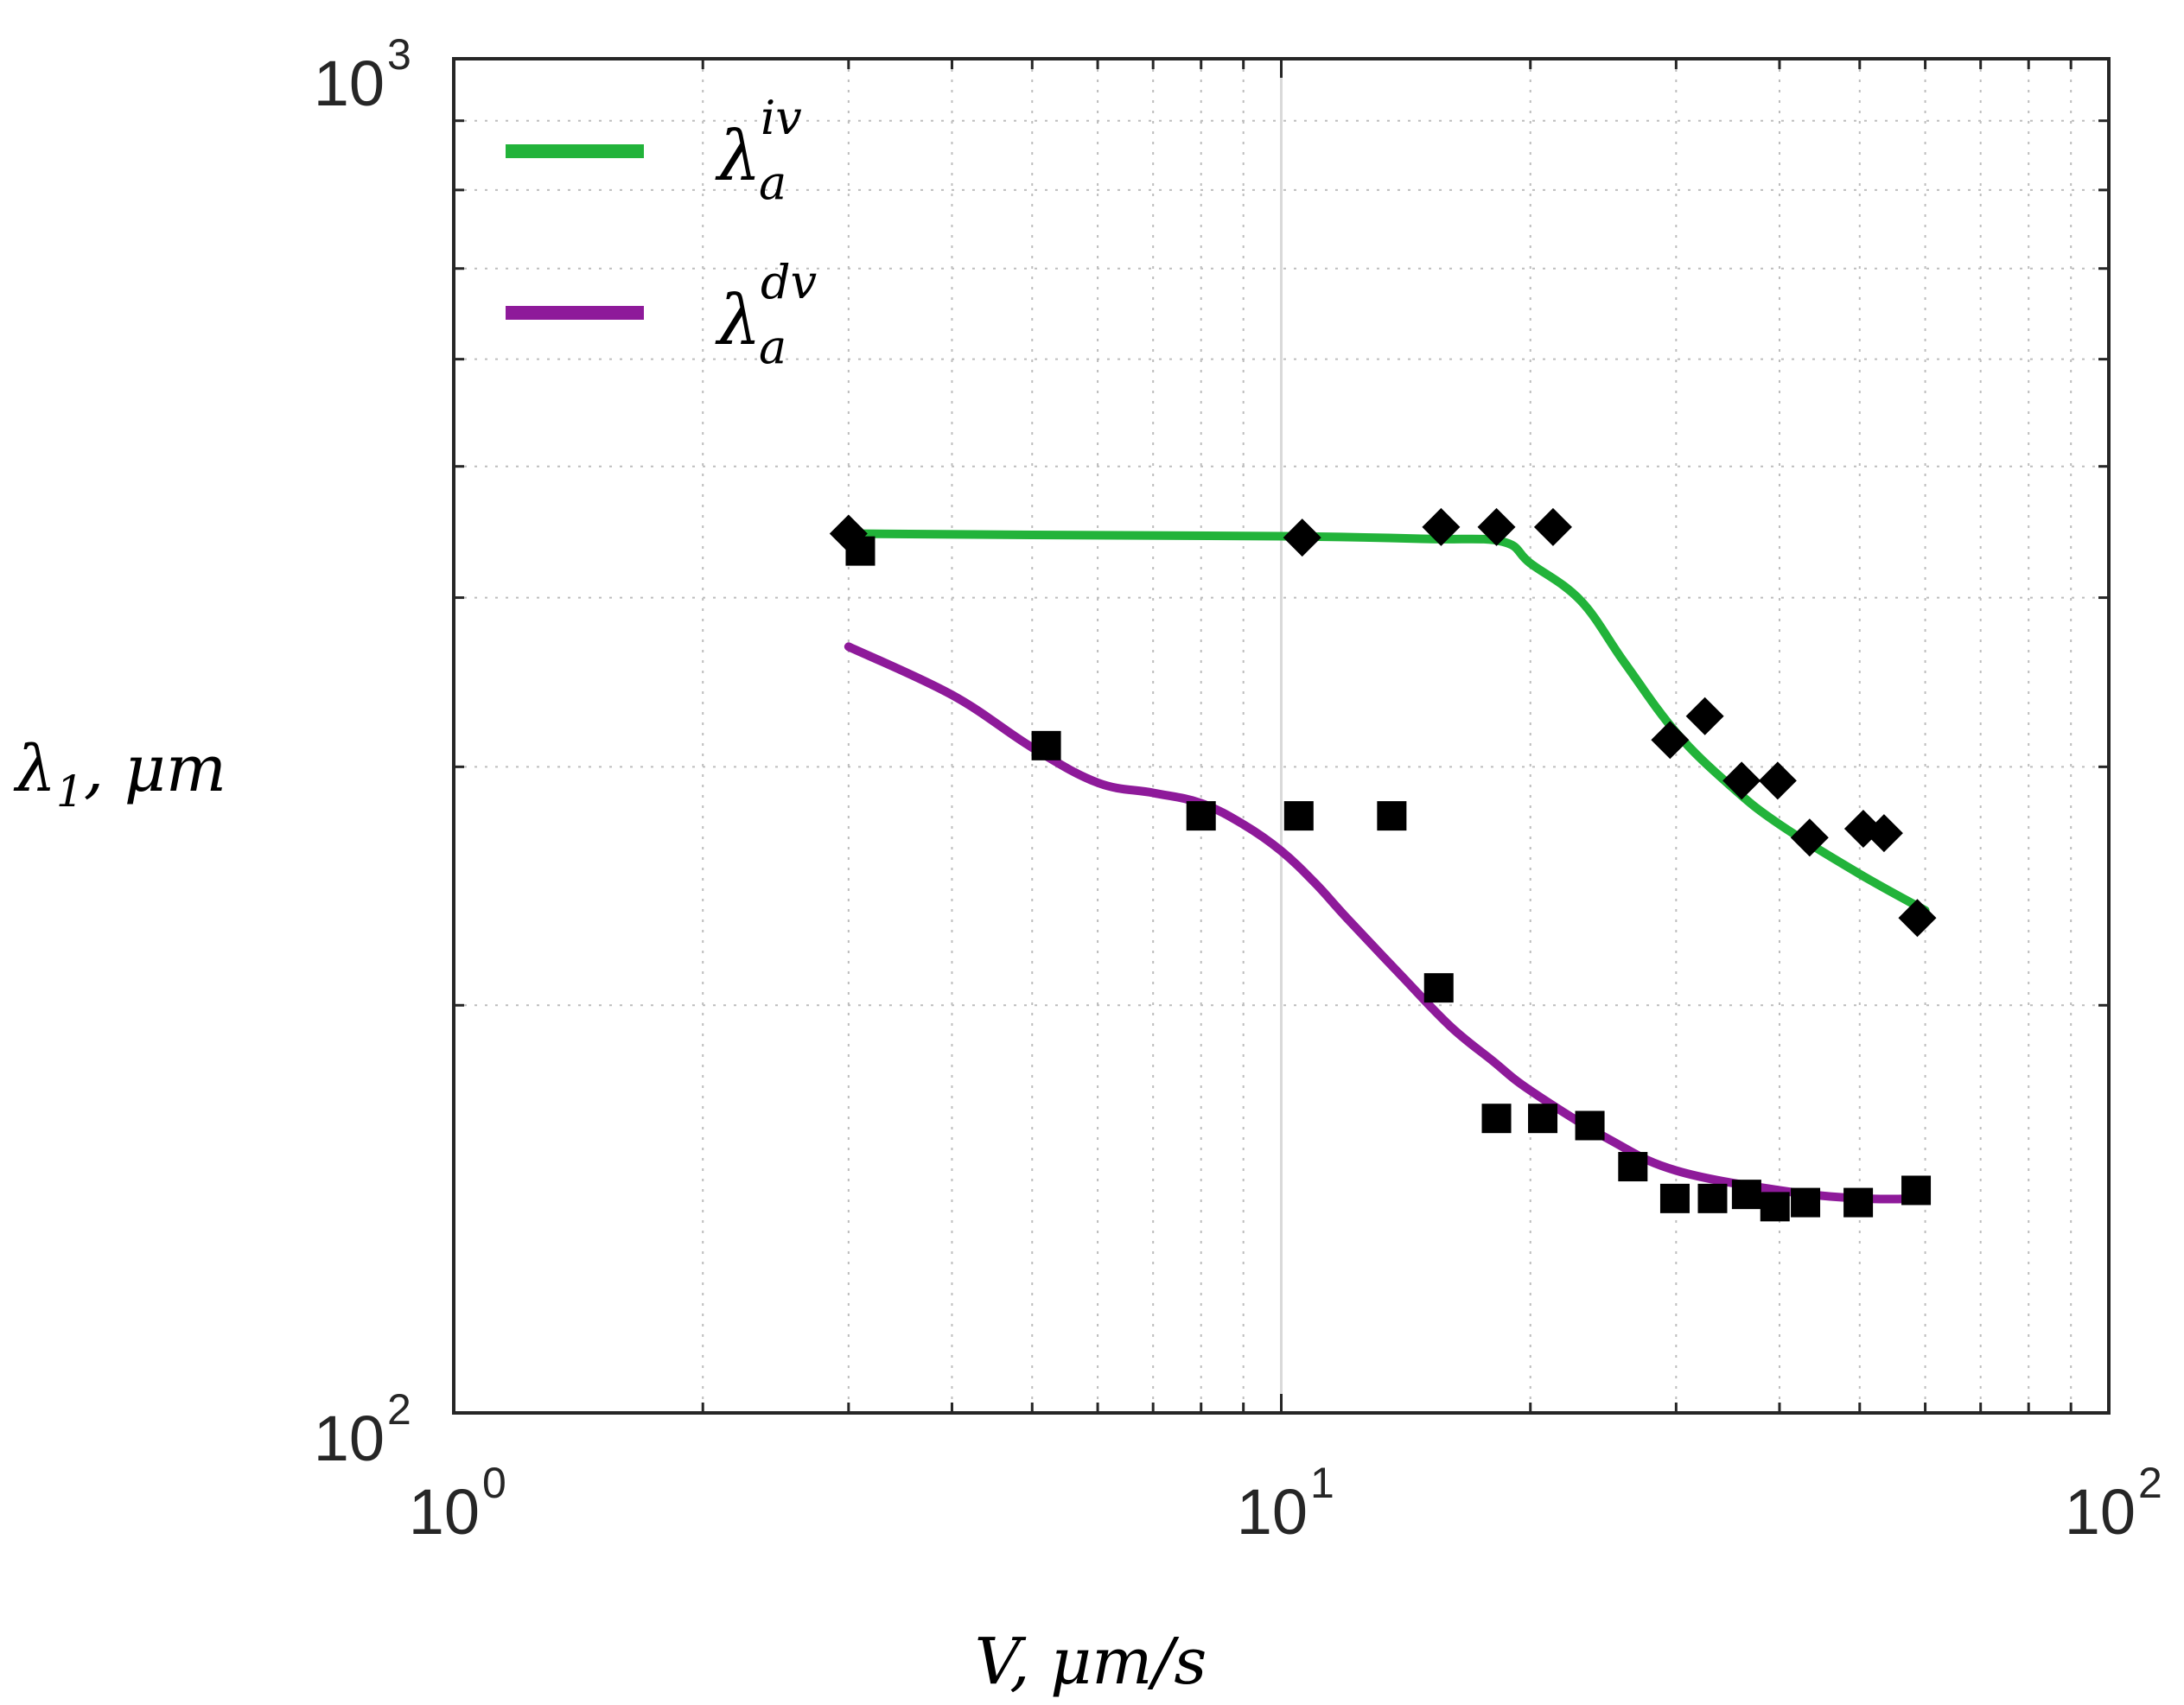 The image size is (2184, 1705). I want to click on y-axis-label: λ1, μm, so click(119, 774).